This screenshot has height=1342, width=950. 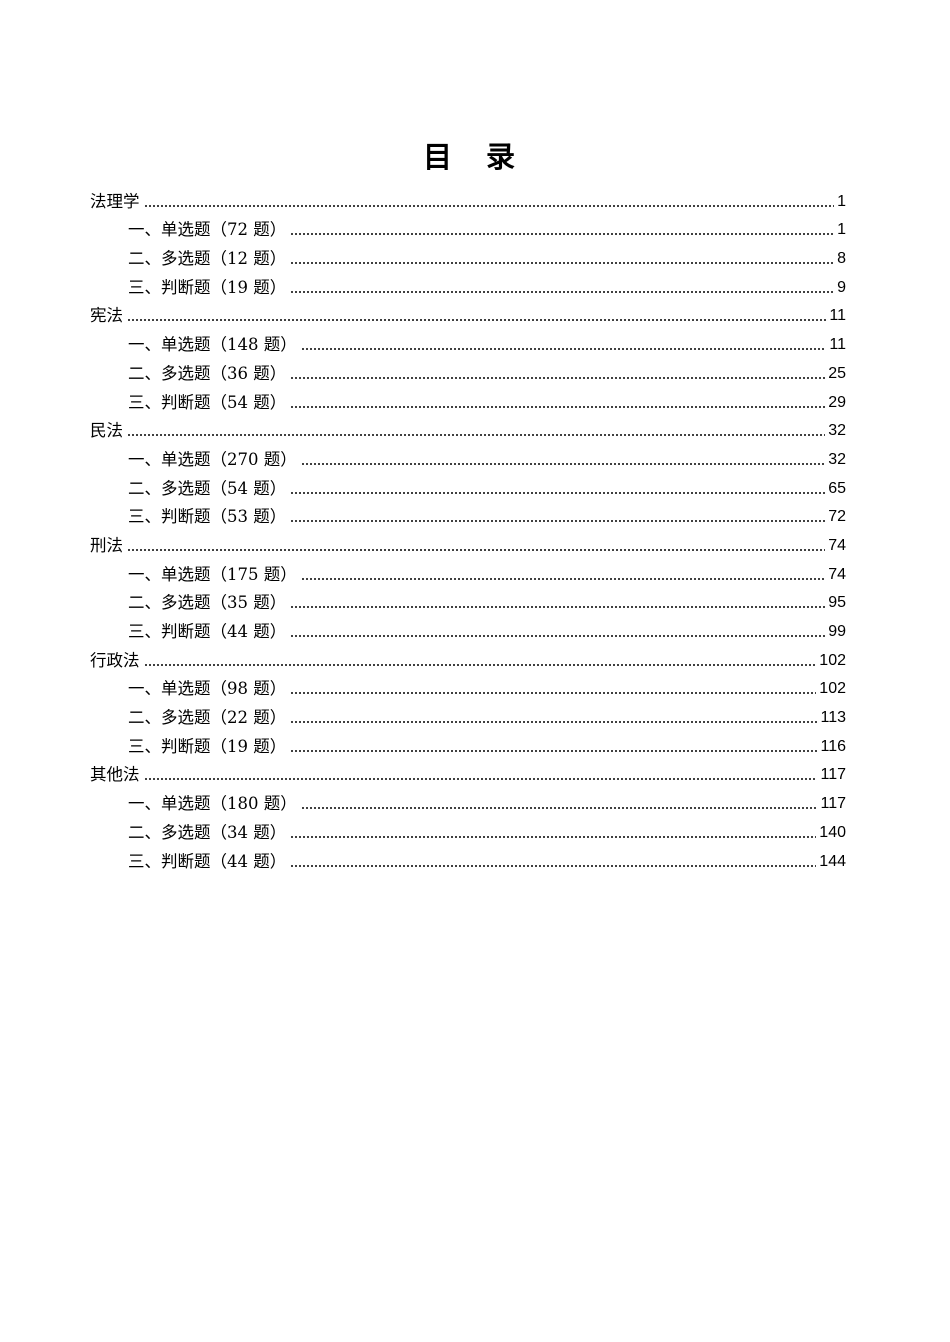 What do you see at coordinates (468, 542) in the screenshot?
I see `toc-chapter-entry: 刑法 74` at bounding box center [468, 542].